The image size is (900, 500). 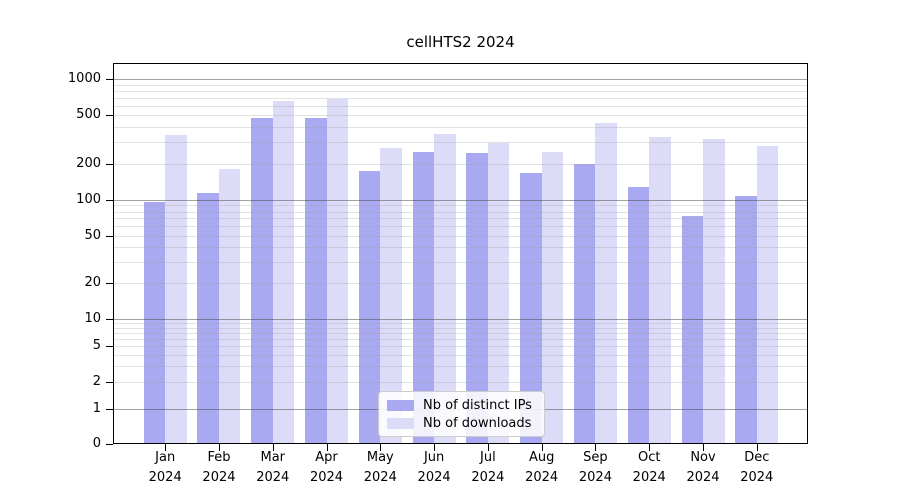 What do you see at coordinates (400, 405) in the screenshot?
I see `legend-swatch-distinct-ips-icon` at bounding box center [400, 405].